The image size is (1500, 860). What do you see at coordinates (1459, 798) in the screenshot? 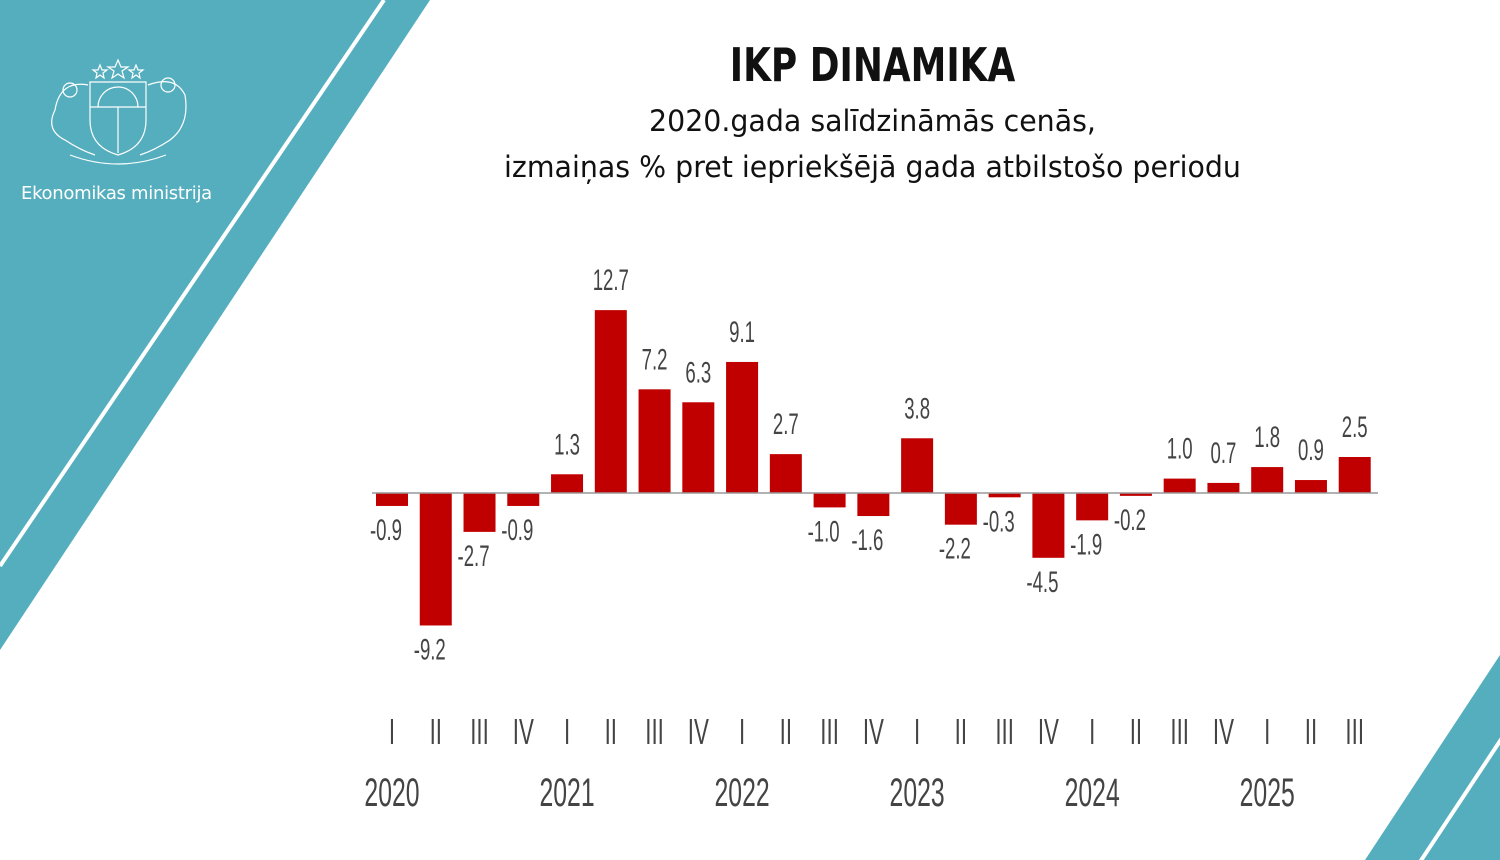
I see `right-white-stripe` at bounding box center [1459, 798].